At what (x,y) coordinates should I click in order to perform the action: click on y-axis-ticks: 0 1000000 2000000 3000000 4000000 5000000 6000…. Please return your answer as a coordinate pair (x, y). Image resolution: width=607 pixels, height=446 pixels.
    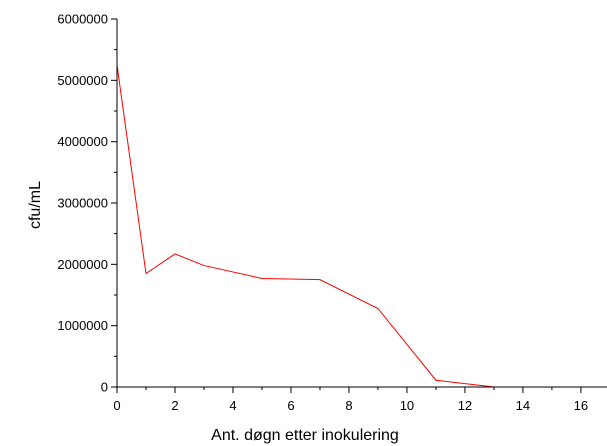
    Looking at the image, I should click on (87, 203).